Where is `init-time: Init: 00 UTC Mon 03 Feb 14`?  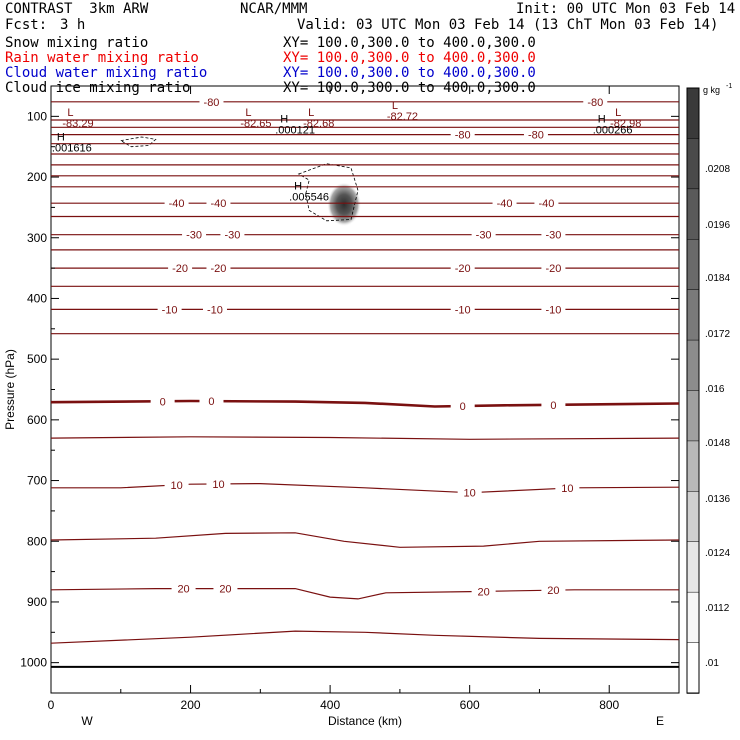 init-time: Init: 00 UTC Mon 03 Feb 14 is located at coordinates (626, 9).